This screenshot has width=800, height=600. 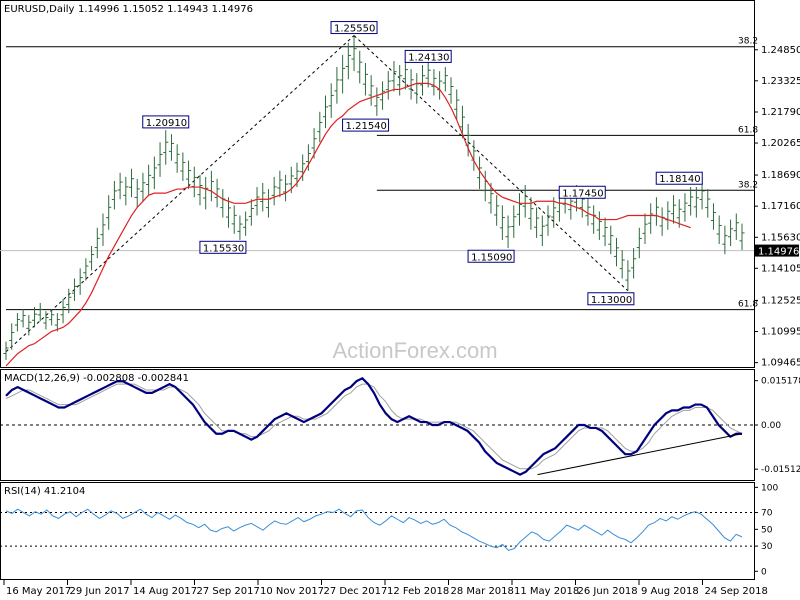 What do you see at coordinates (780, 268) in the screenshot?
I see `price-tick-label: 1.14105` at bounding box center [780, 268].